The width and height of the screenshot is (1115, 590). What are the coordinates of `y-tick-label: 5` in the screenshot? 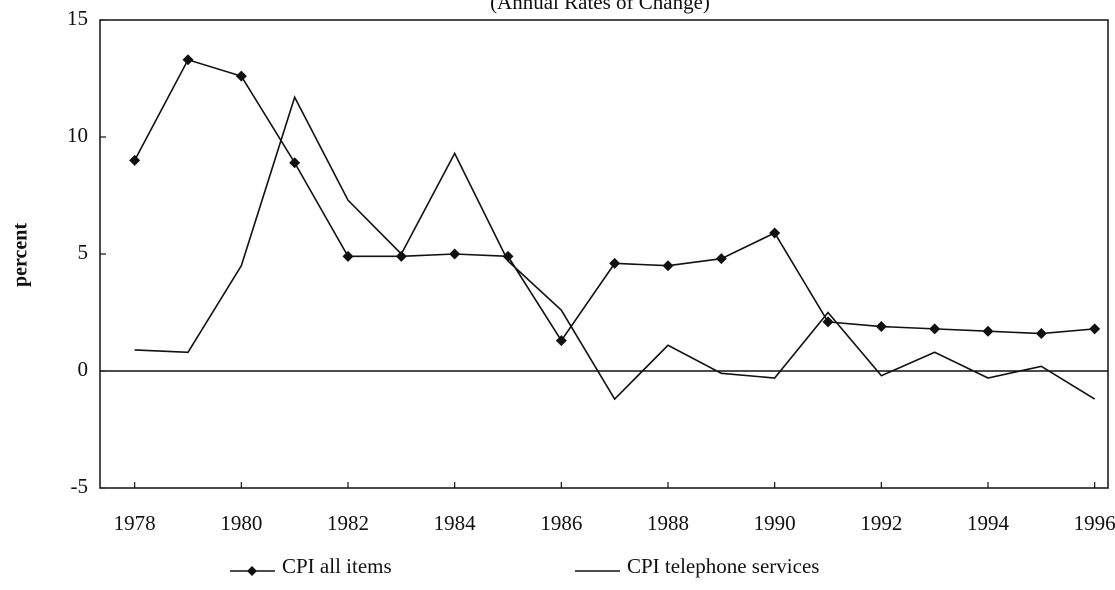 It's located at (83, 252).